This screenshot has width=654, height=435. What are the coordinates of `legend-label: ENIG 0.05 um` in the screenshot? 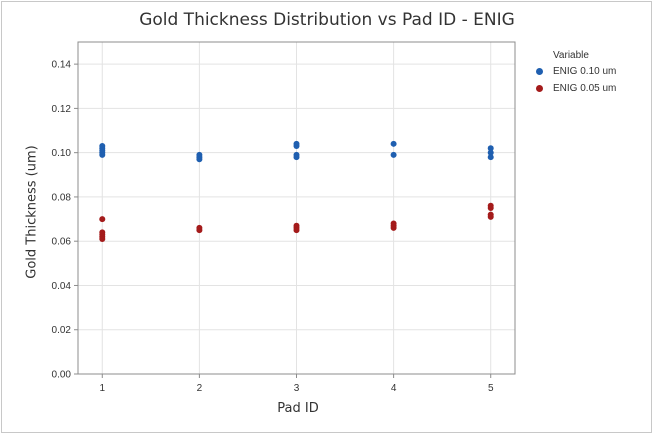 It's located at (585, 88).